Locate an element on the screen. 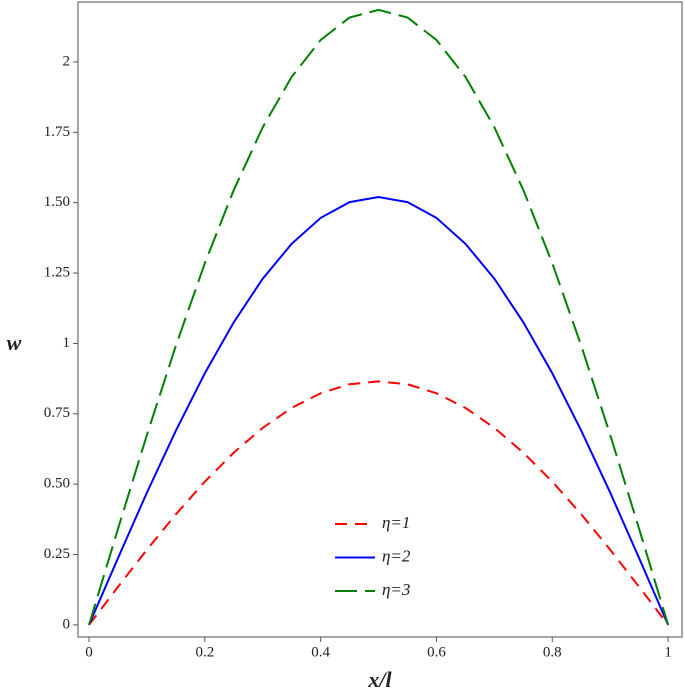 This screenshot has width=685, height=692. x-tick-label: 0.8 is located at coordinates (552, 652).